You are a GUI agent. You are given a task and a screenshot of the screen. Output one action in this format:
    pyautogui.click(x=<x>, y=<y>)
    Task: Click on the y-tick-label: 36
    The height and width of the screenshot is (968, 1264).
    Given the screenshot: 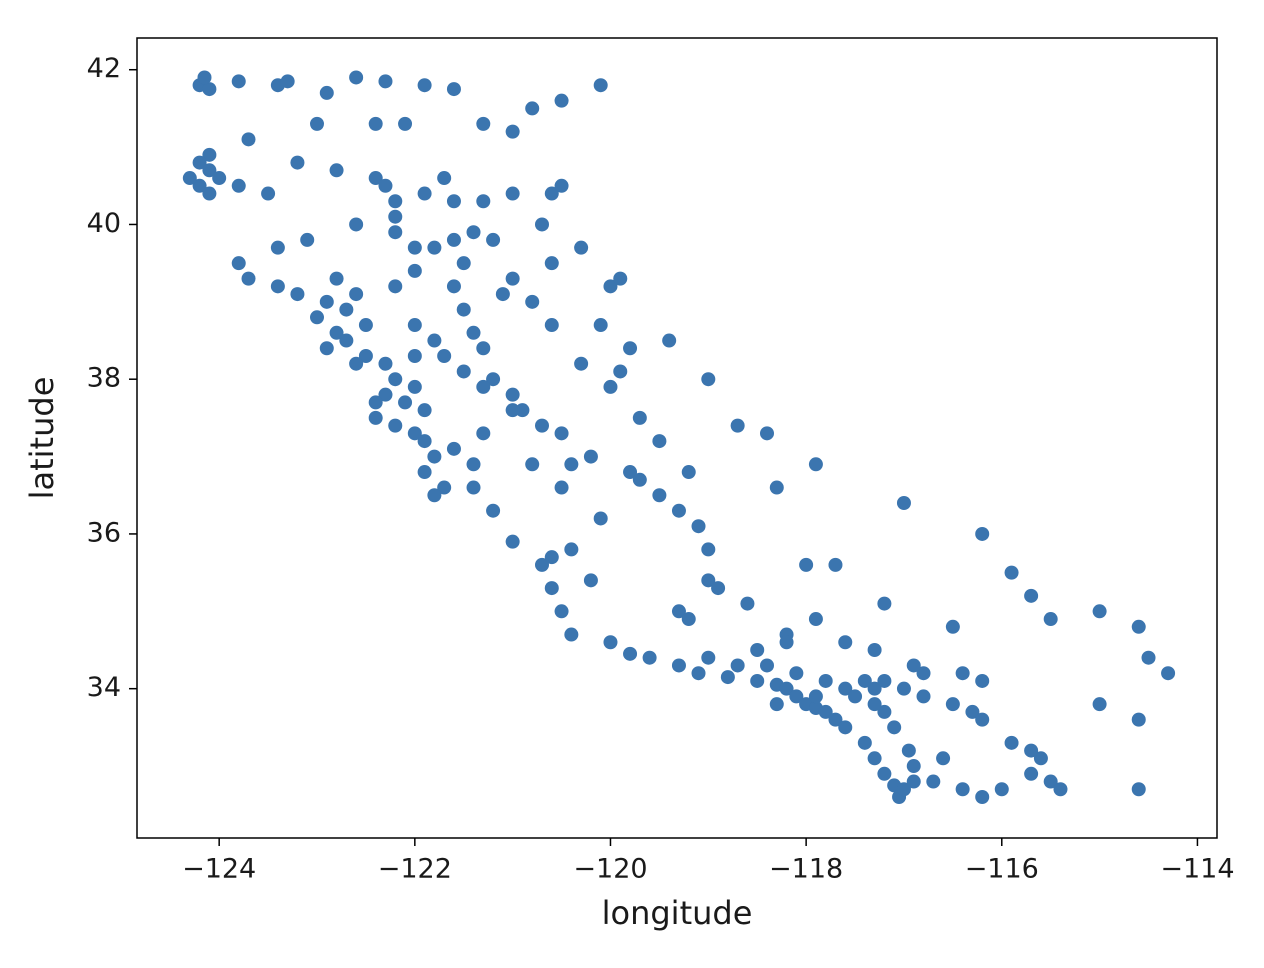 What is the action you would take?
    pyautogui.click(x=104, y=532)
    